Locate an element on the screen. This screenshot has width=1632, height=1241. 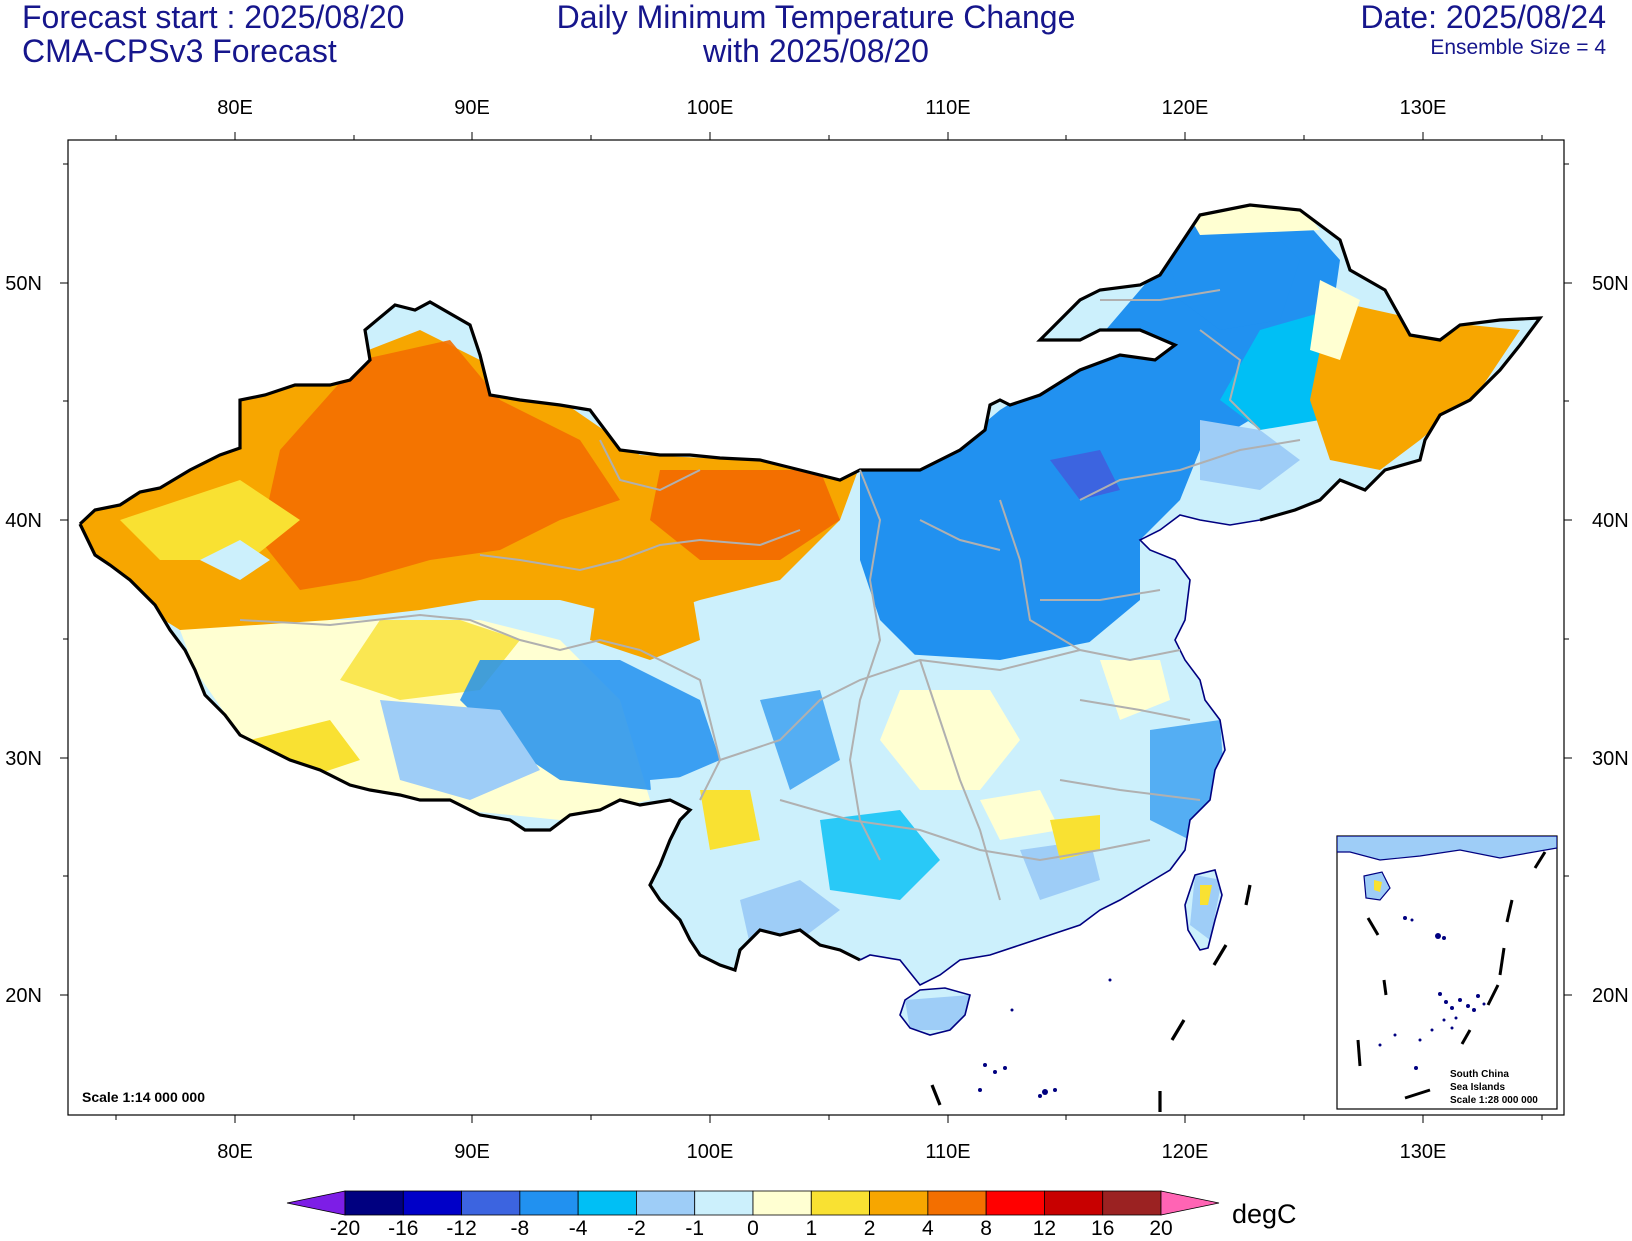
lat-label-right-50: 50N is located at coordinates (1610, 284).